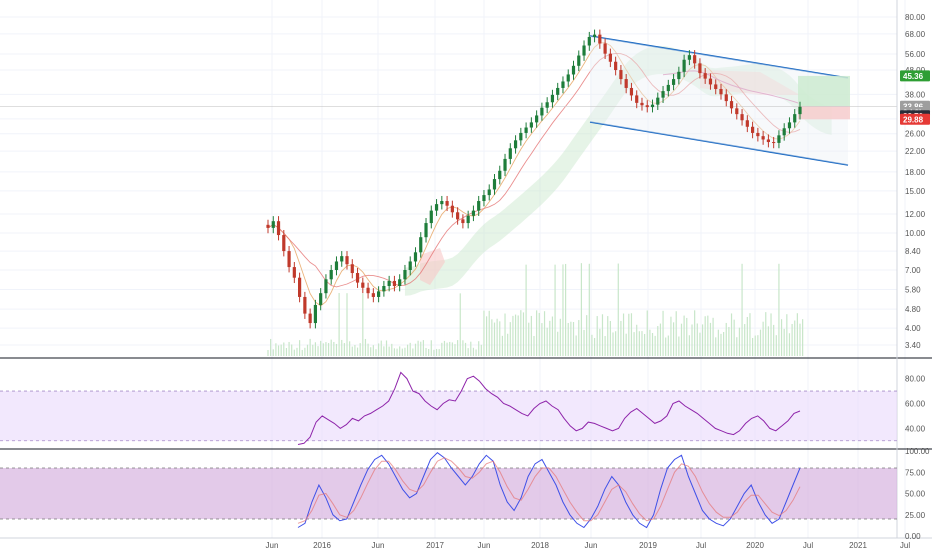 The width and height of the screenshot is (932, 555). What do you see at coordinates (915, 54) in the screenshot?
I see `price-tick-label: 56.00` at bounding box center [915, 54].